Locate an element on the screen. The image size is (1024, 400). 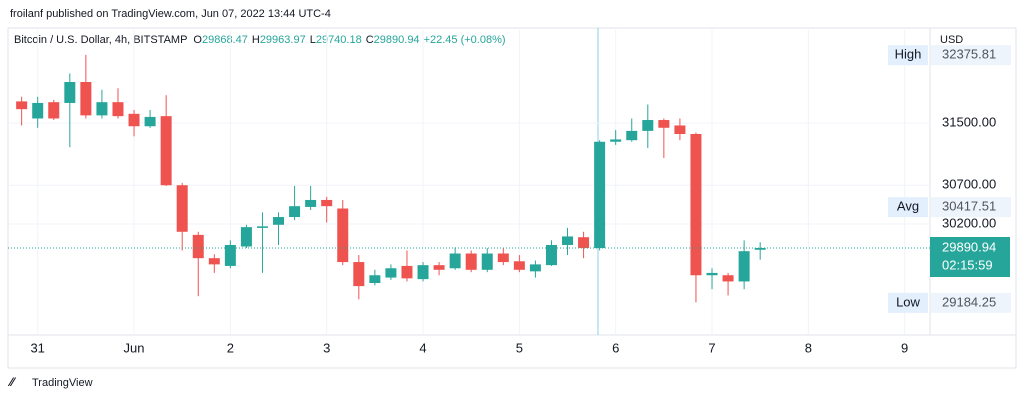
price-label-bg is located at coordinates (970, 257).